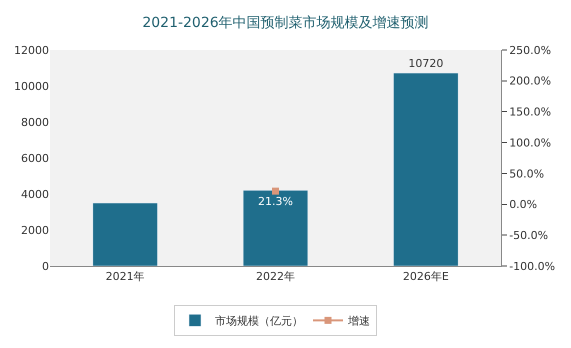 Image resolution: width=571 pixels, height=348 pixels. I want to click on y2-tick-label: 100.0%, so click(530, 143).